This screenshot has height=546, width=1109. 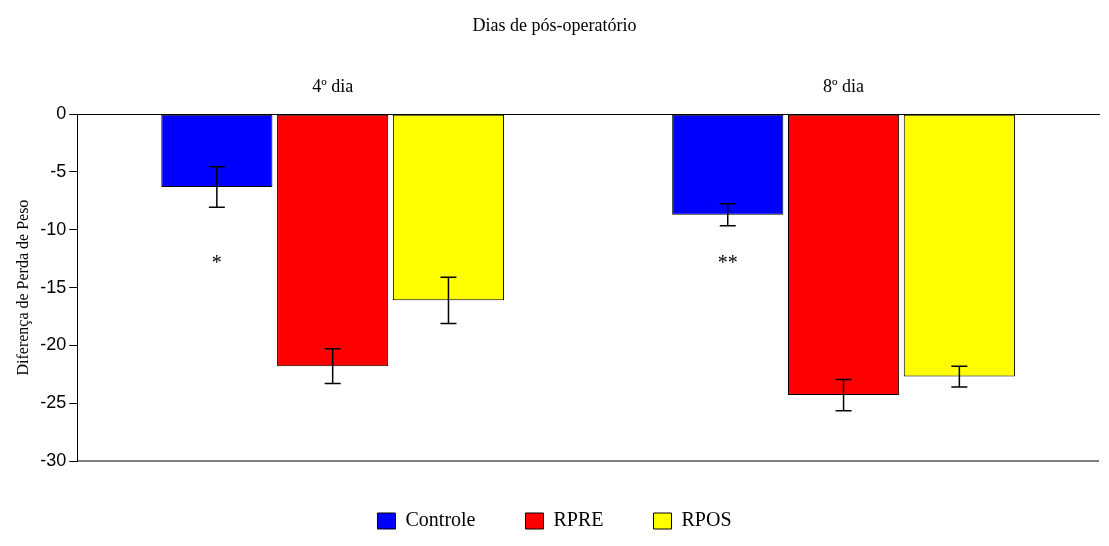 I want to click on x-tick-label: 8º dia, so click(x=844, y=86).